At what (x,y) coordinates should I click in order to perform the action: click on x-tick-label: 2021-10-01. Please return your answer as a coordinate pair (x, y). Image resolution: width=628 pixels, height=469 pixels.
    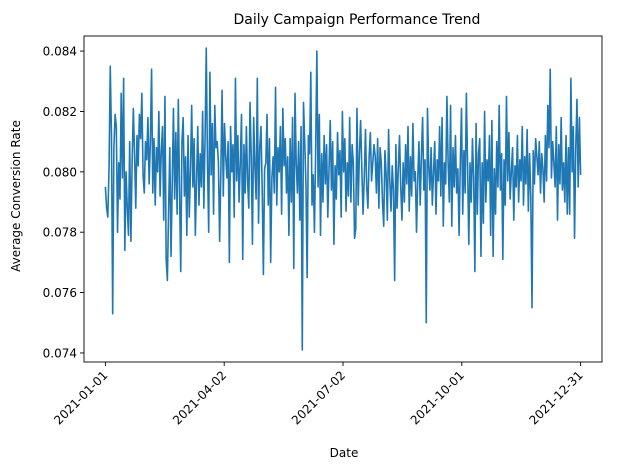
    Looking at the image, I should click on (437, 397).